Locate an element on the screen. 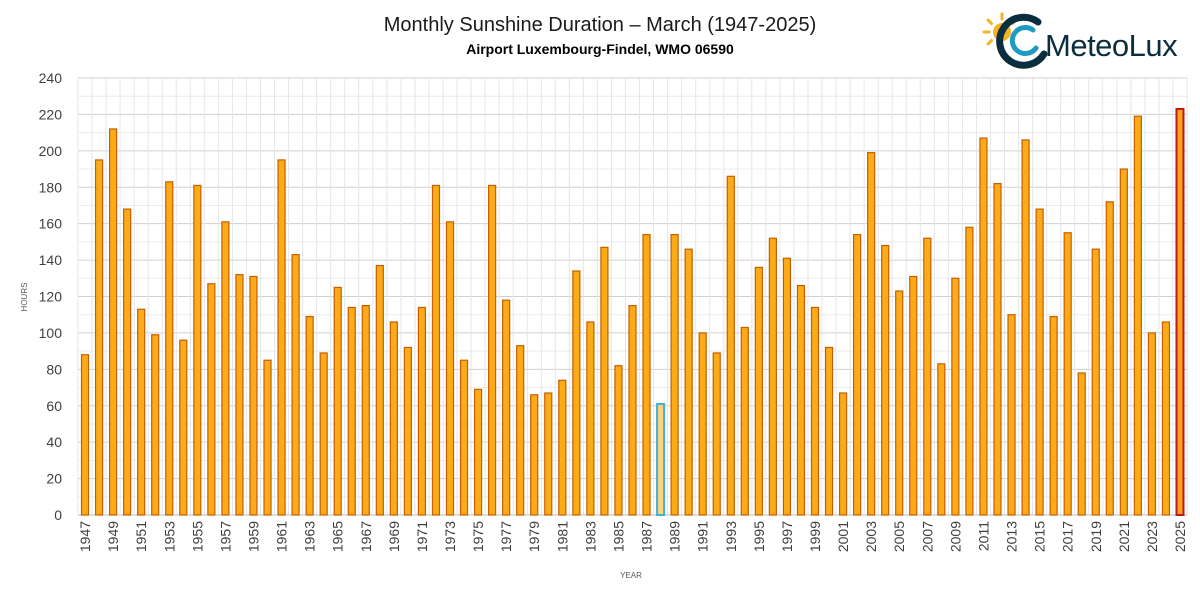 This screenshot has width=1200, height=597. bar-1962 is located at coordinates (295, 385).